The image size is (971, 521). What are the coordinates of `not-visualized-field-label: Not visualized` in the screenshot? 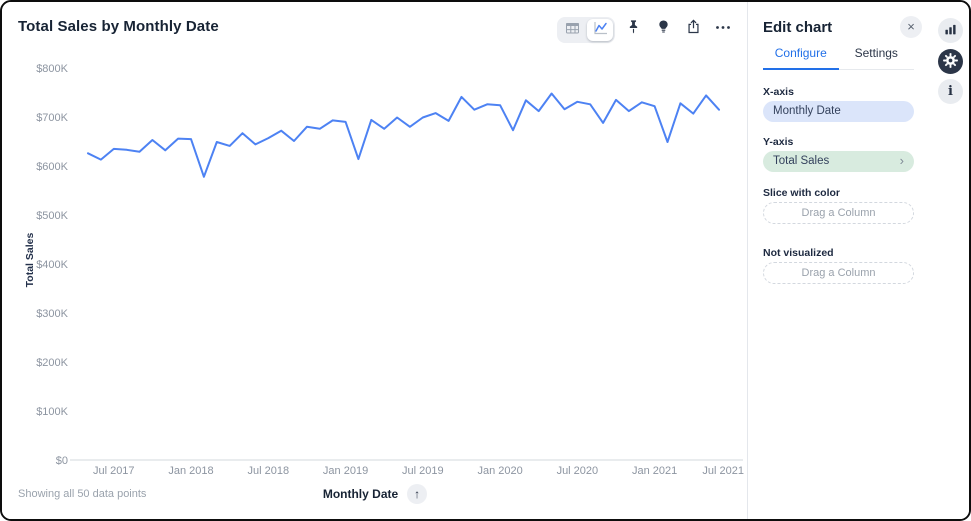 It's located at (798, 253).